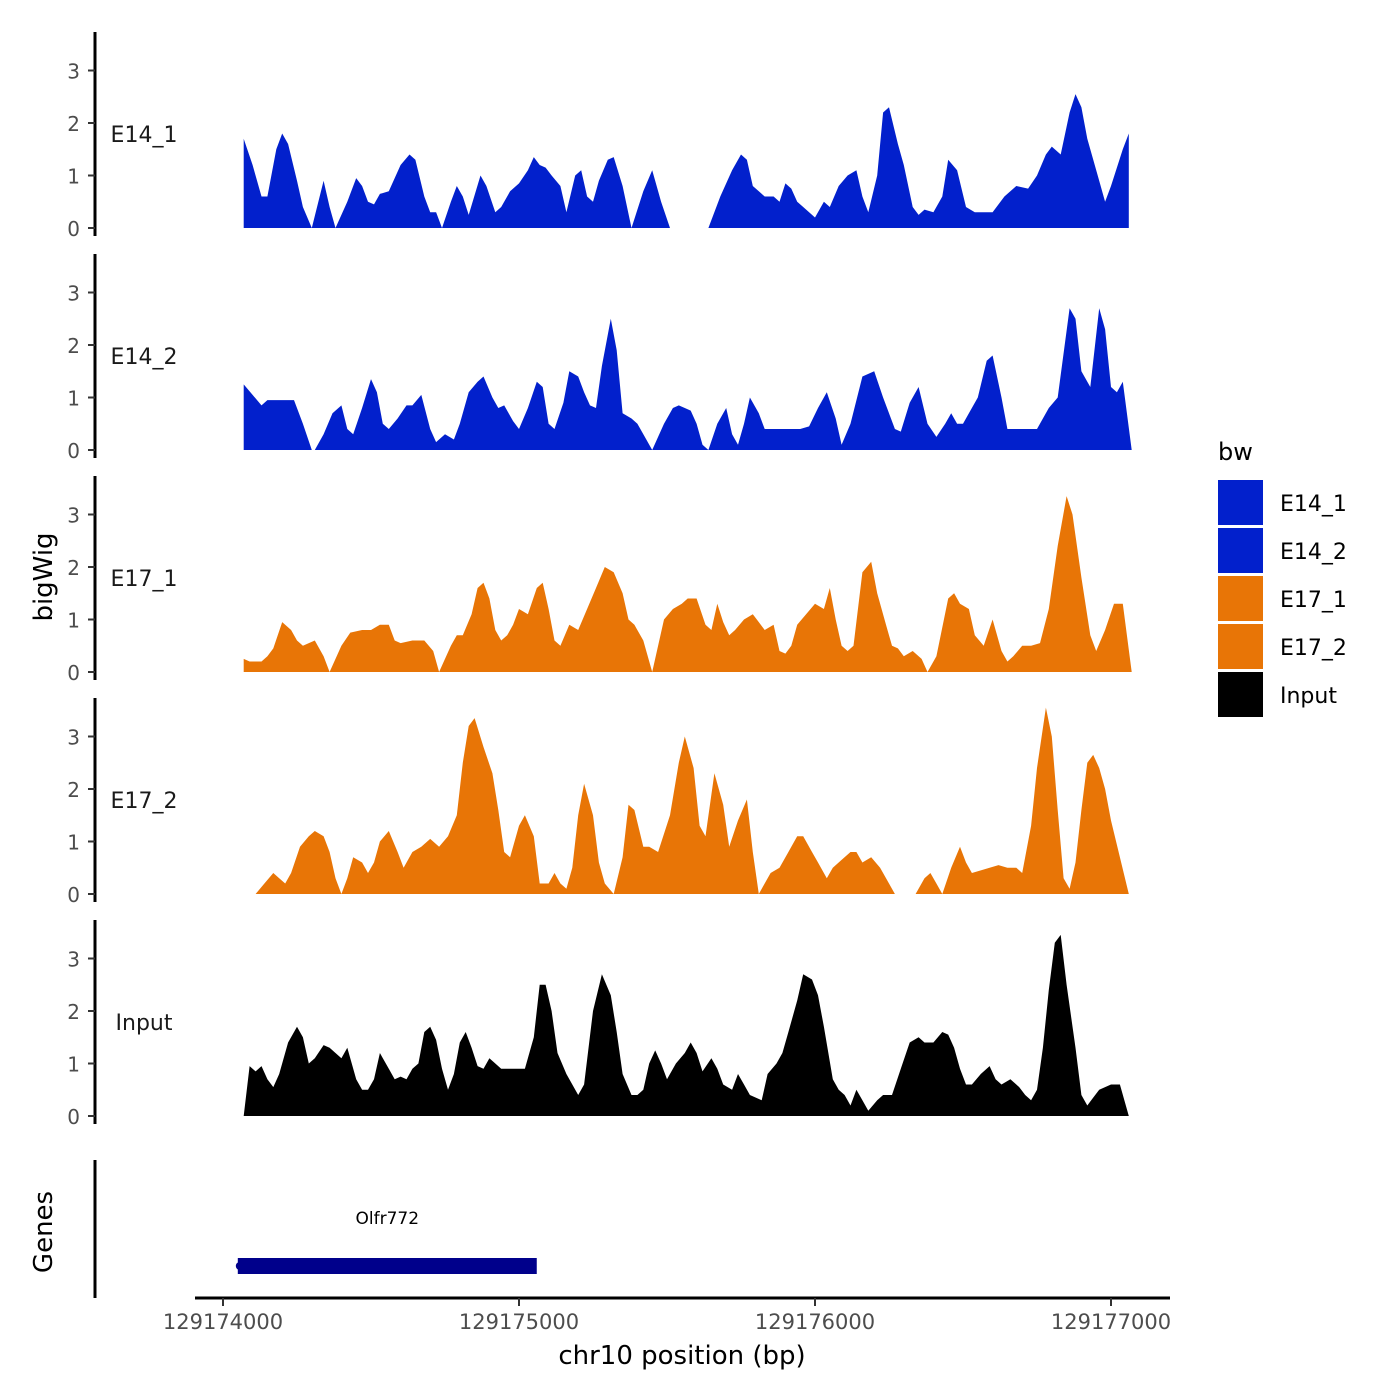  Describe the element at coordinates (1313, 600) in the screenshot. I see `legend-label: E17_1` at that location.